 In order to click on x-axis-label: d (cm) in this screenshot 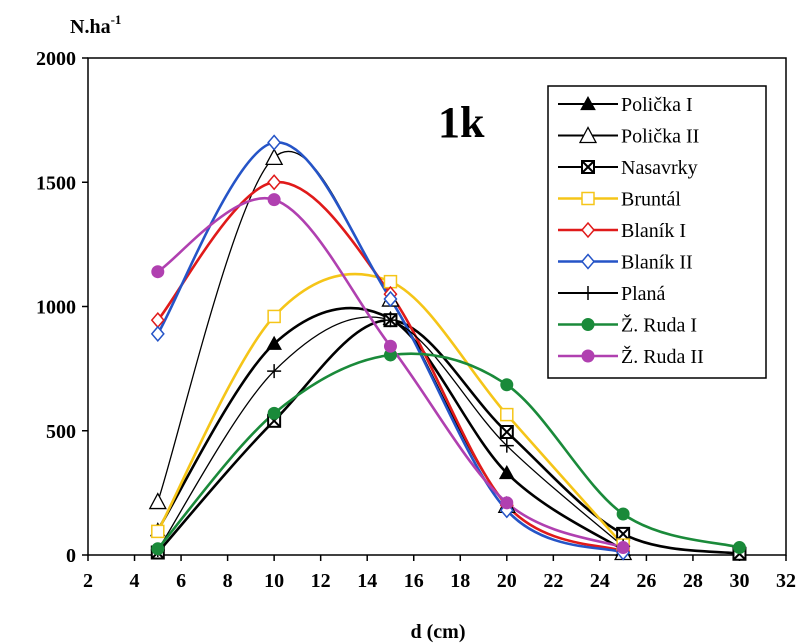, I will do `click(438, 632)`.